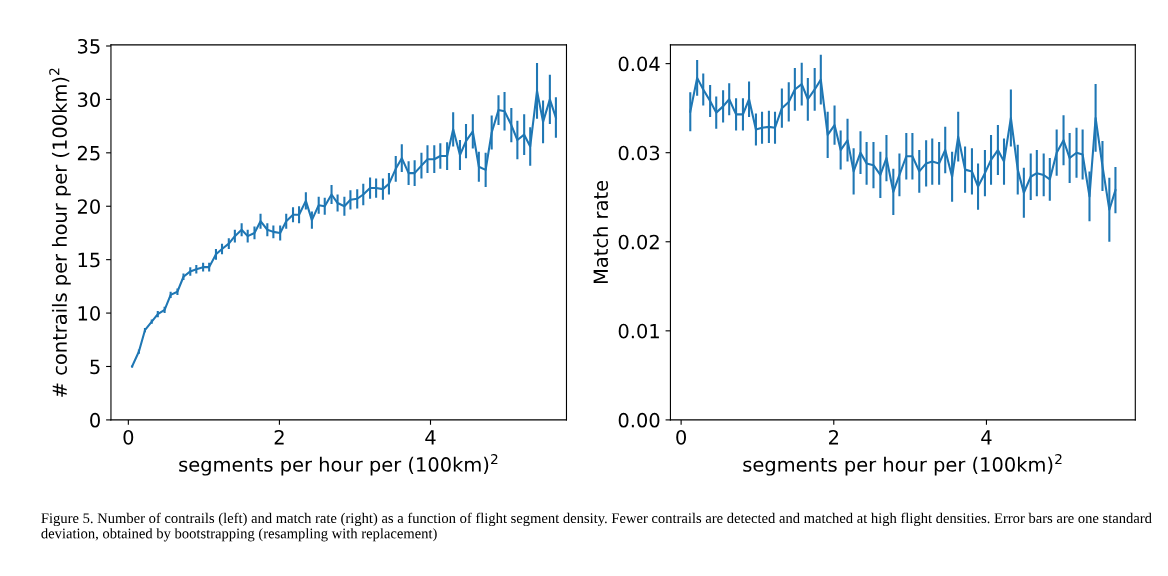 This screenshot has height=576, width=1168. I want to click on y-tick-label: 35, so click(88, 46).